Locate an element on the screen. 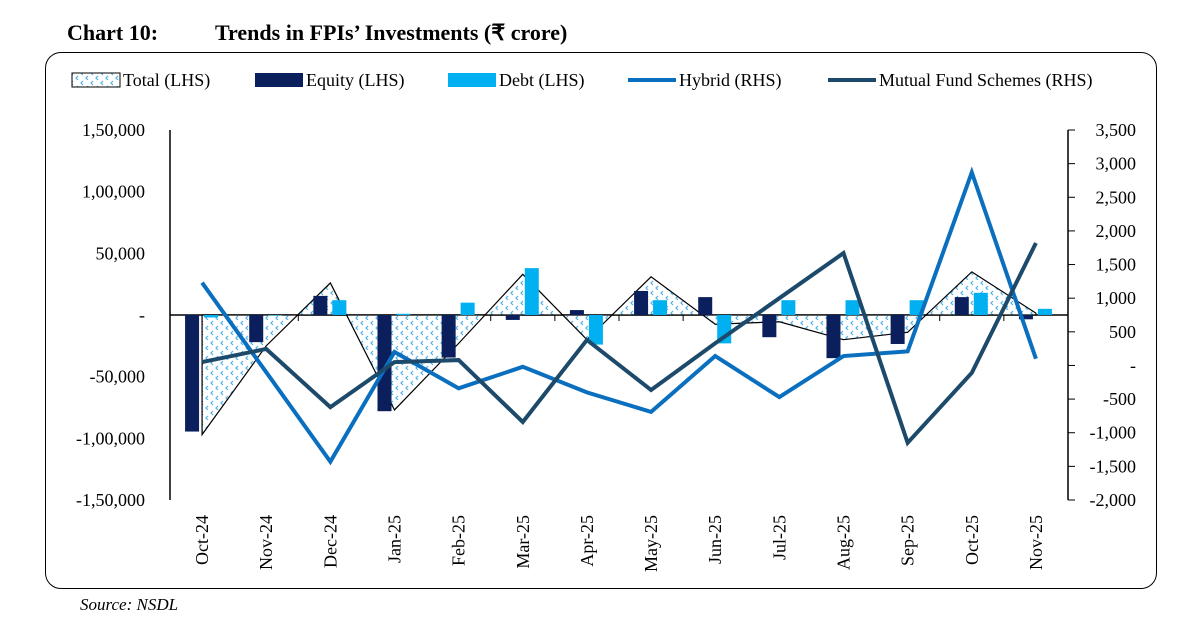  x-tick-label: Aug-25 is located at coordinates (844, 542).